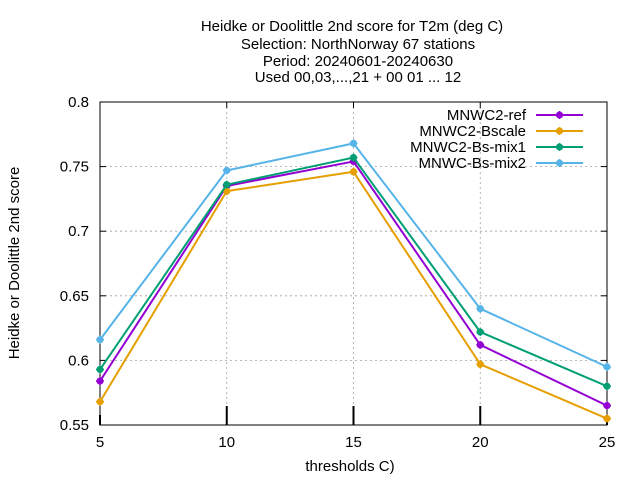 The width and height of the screenshot is (640, 480). What do you see at coordinates (472, 163) in the screenshot?
I see `legend-label: MNWC-Bs-mix2` at bounding box center [472, 163].